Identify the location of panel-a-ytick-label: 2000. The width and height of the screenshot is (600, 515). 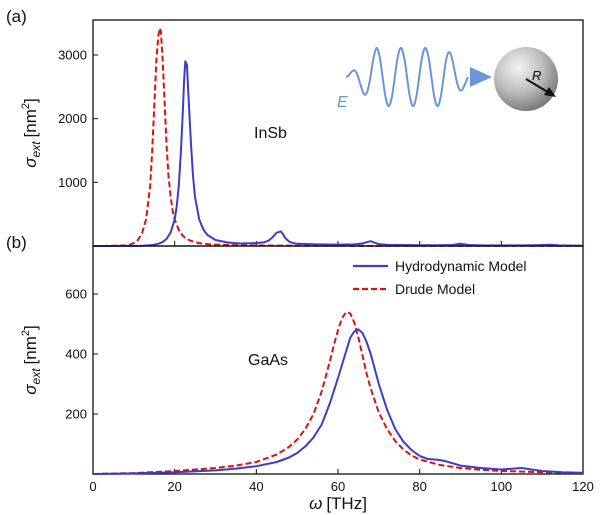
(72, 118).